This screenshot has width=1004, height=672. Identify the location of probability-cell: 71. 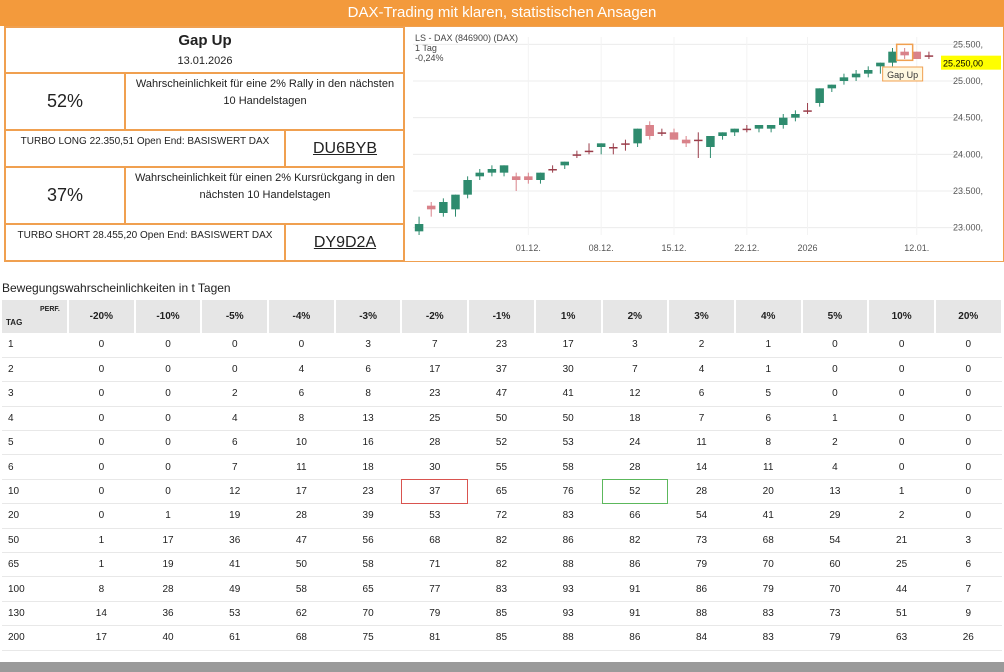
(435, 565).